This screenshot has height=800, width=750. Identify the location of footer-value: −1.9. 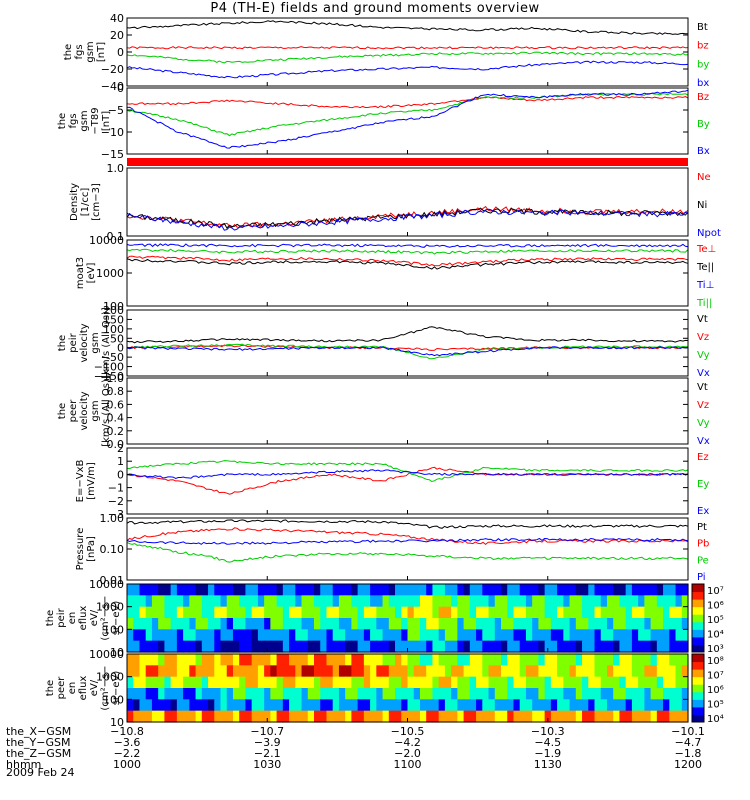
(548, 753).